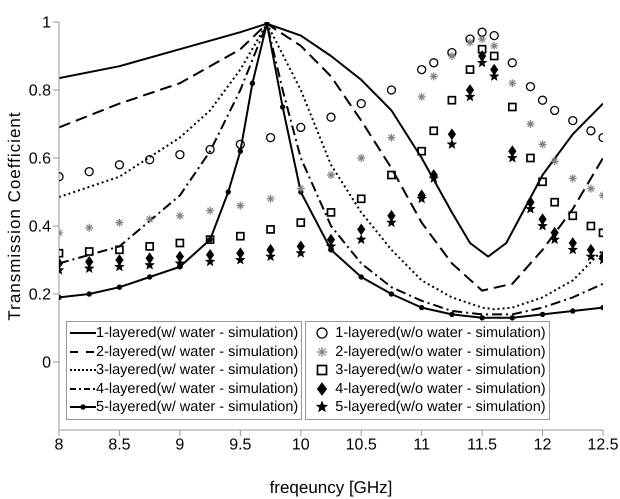  Describe the element at coordinates (440, 370) in the screenshot. I see `legend-label: 3-layered(w/o water - simulation)` at that location.